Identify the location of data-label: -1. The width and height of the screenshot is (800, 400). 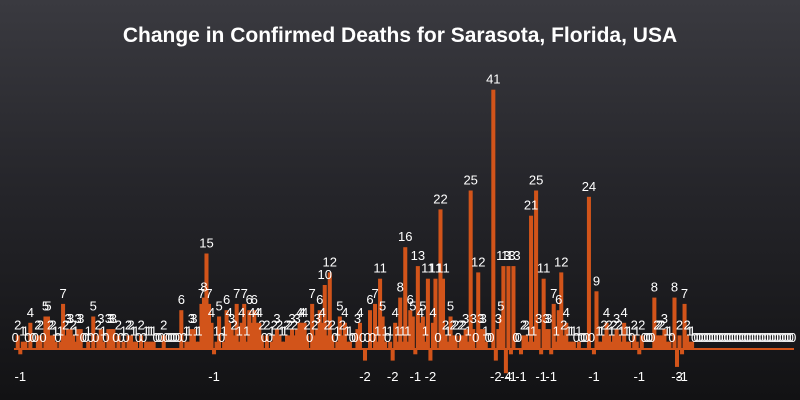
(594, 376).